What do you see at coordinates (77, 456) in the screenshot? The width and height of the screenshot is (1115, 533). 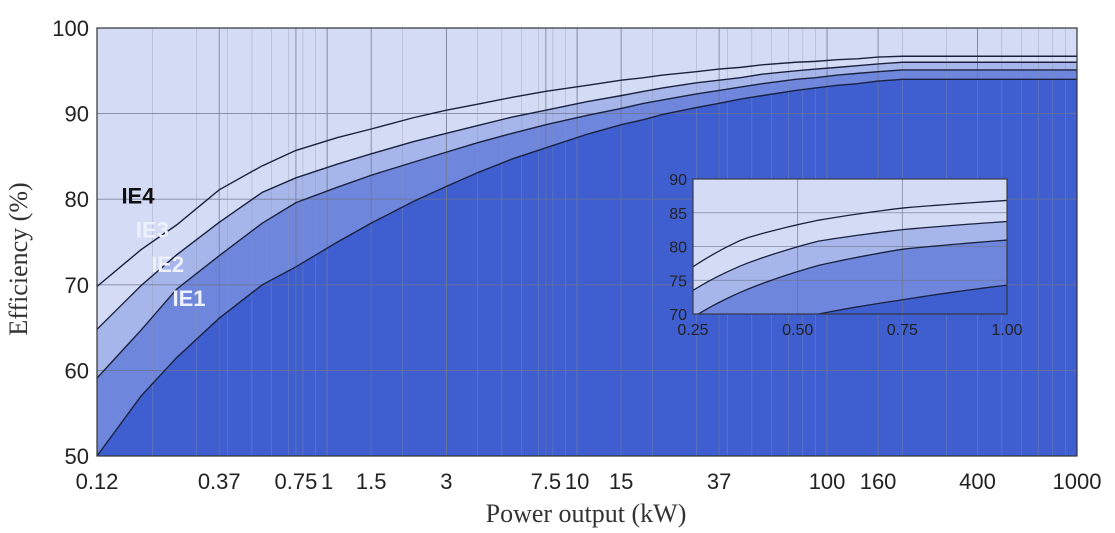 I see `y-tick-label: 50` at bounding box center [77, 456].